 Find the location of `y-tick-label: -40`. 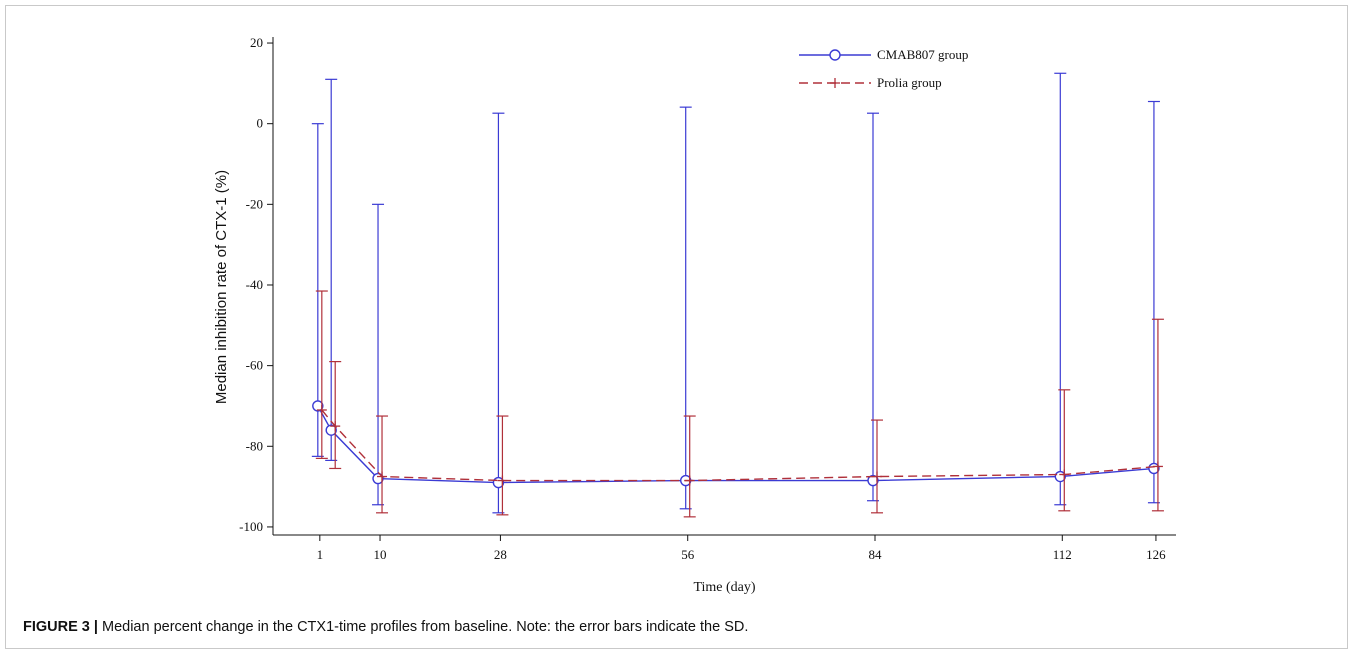

y-tick-label: -40 is located at coordinates (254, 284).